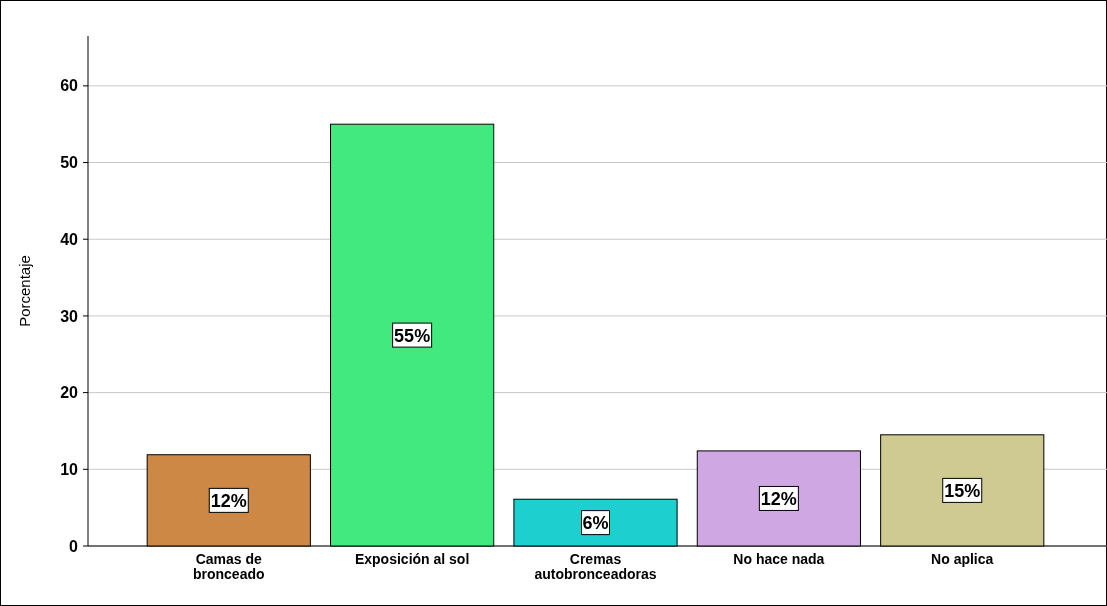 The width and height of the screenshot is (1107, 606). What do you see at coordinates (69, 469) in the screenshot?
I see `y-tick-label: 10` at bounding box center [69, 469].